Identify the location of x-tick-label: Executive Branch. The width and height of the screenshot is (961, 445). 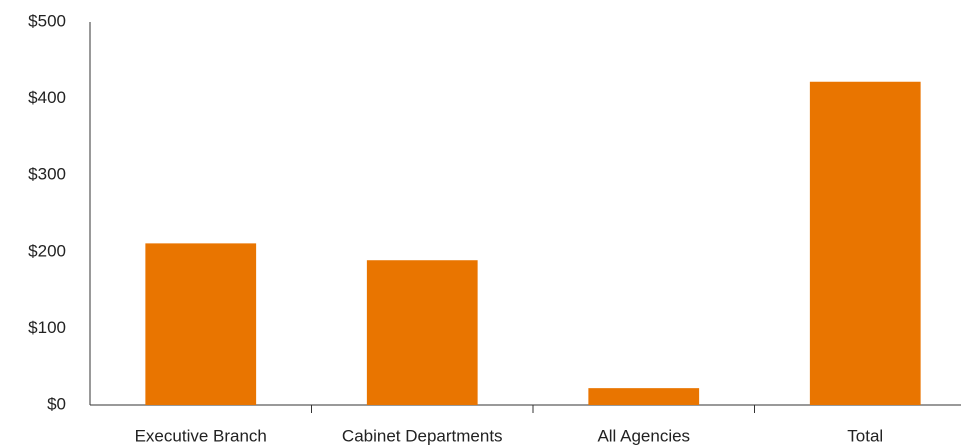
(201, 435).